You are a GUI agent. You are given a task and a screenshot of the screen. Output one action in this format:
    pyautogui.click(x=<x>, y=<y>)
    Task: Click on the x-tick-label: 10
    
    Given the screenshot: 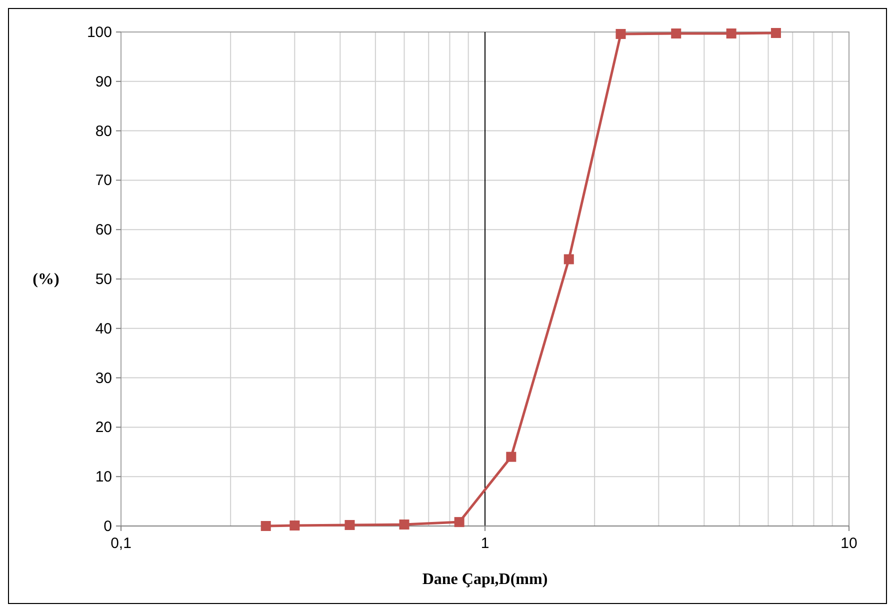 What is the action you would take?
    pyautogui.click(x=849, y=543)
    